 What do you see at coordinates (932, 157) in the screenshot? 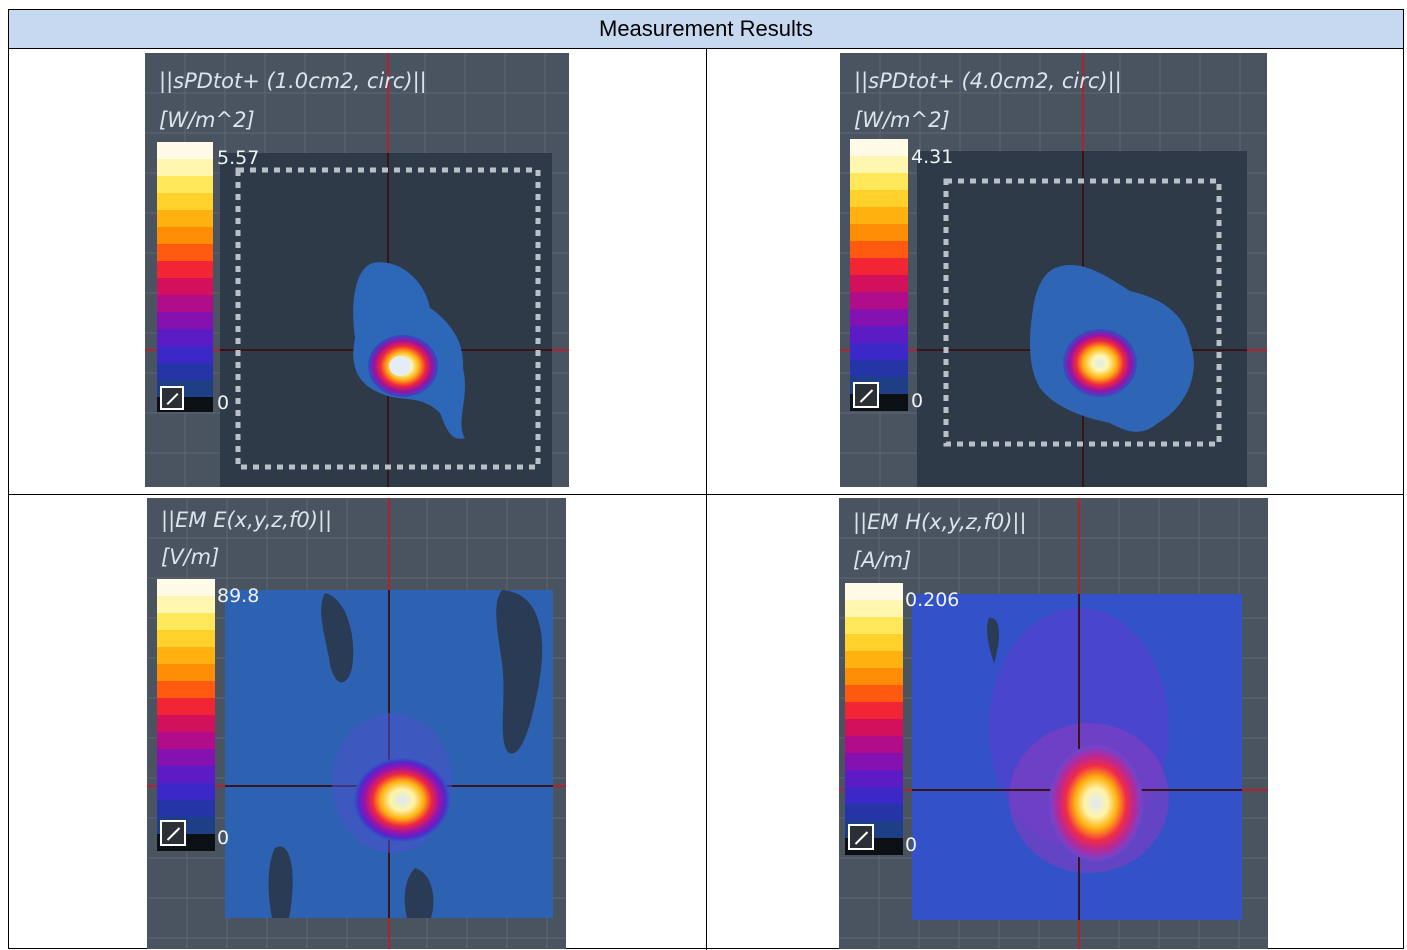
I see `colorbar-max-label: 4.31` at bounding box center [932, 157].